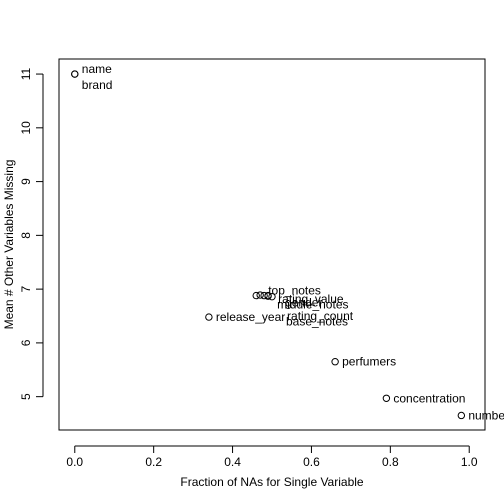 This screenshot has height=504, width=504. What do you see at coordinates (311, 462) in the screenshot?
I see `x-tick-label: 0.6` at bounding box center [311, 462].